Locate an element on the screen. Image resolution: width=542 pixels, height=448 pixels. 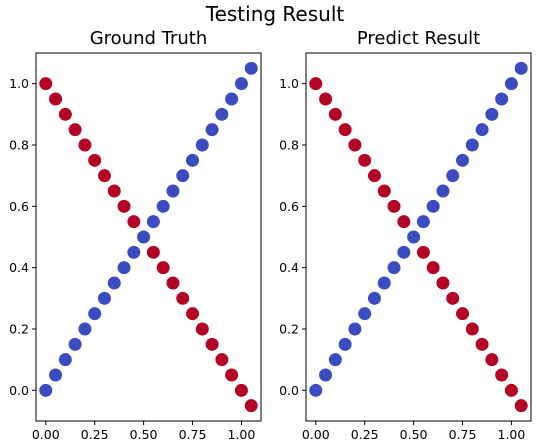
ground-truth-title: Ground Truth is located at coordinates (149, 38).